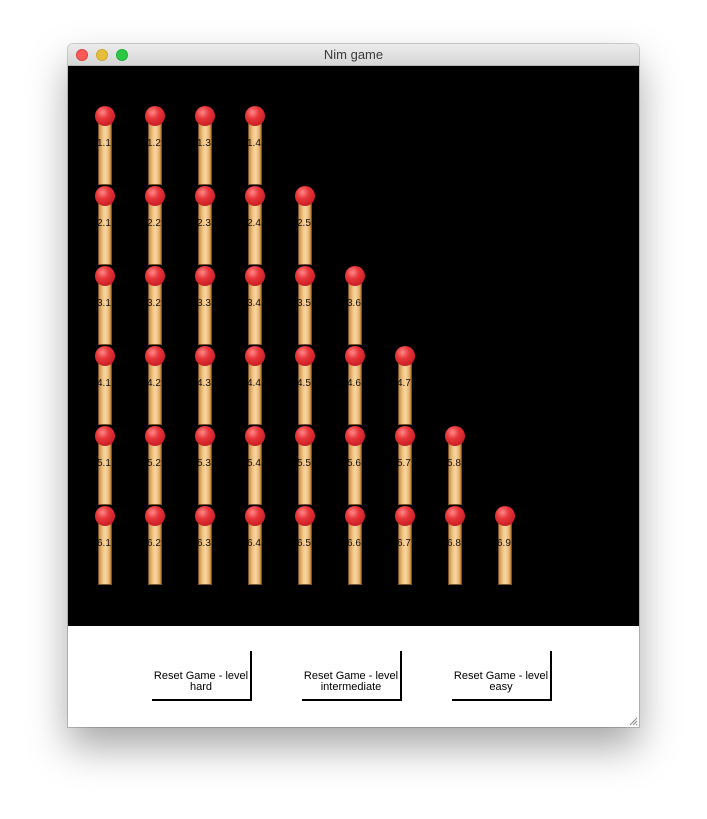 This screenshot has width=707, height=819. I want to click on match-4-3: 4.3, so click(205, 385).